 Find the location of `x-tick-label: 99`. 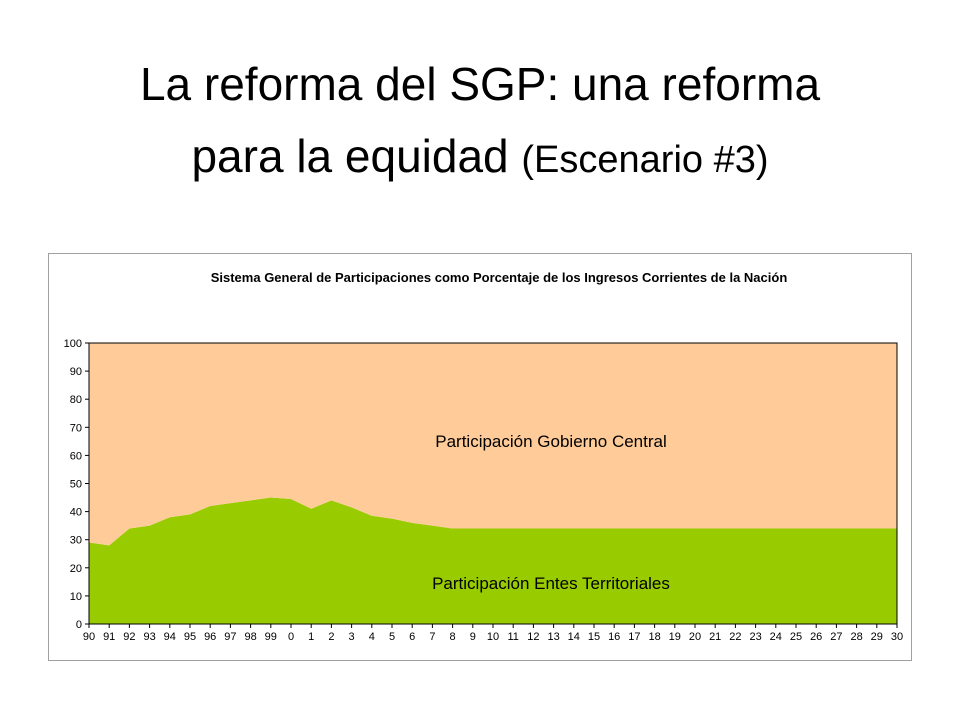

x-tick-label: 99 is located at coordinates (271, 637).